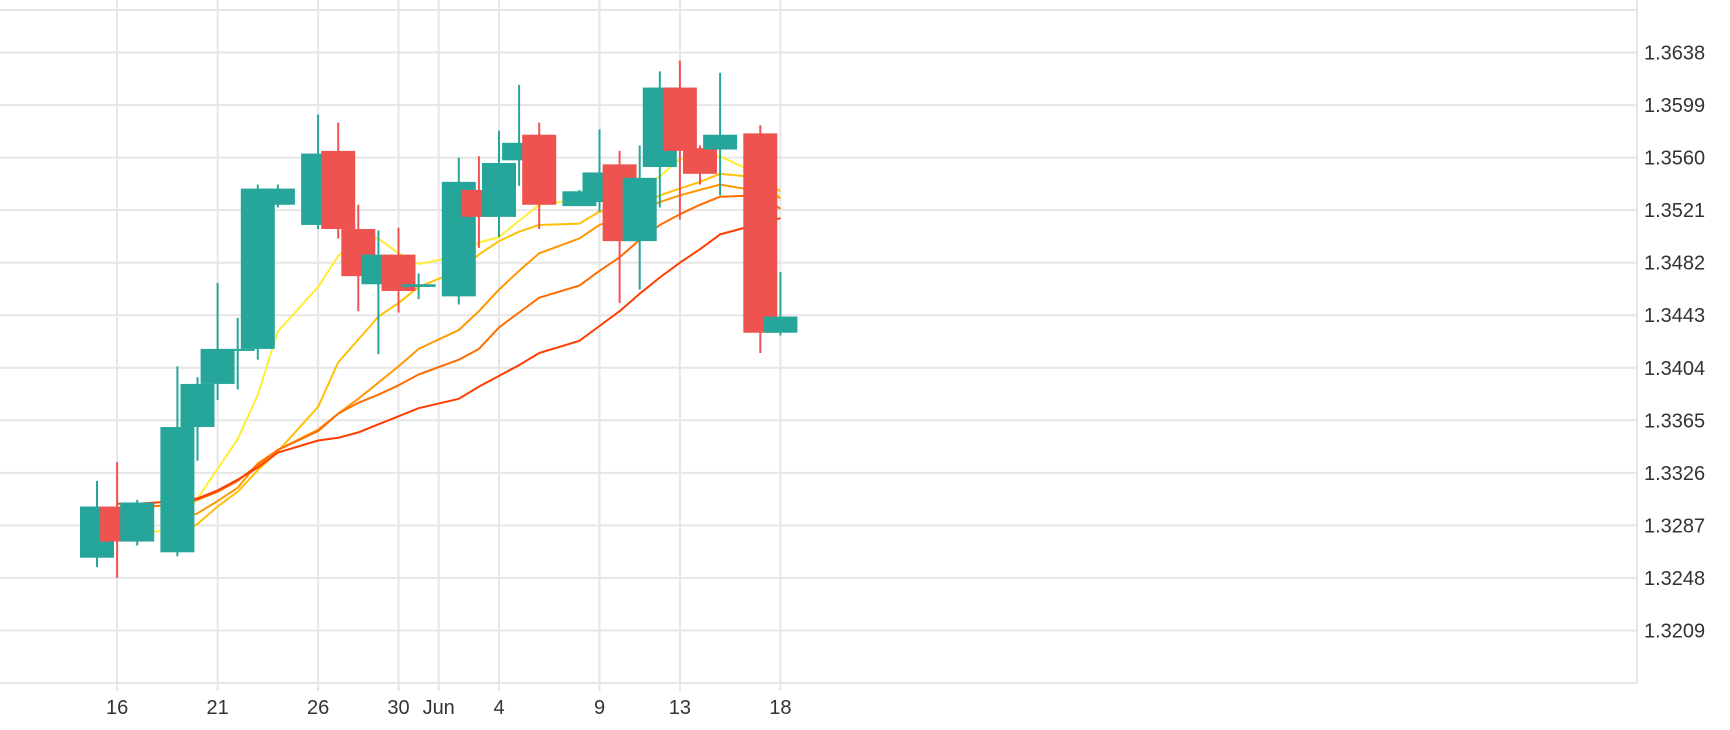  What do you see at coordinates (1674, 421) in the screenshot?
I see `y-tick-label: 1.3365` at bounding box center [1674, 421].